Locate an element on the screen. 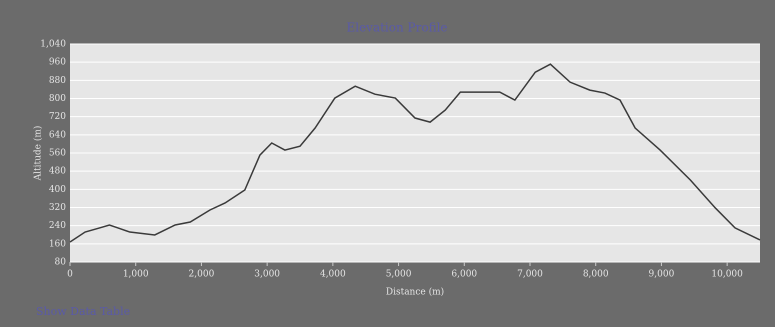 The image size is (775, 327). x-tick-label: 10,000 is located at coordinates (727, 275).